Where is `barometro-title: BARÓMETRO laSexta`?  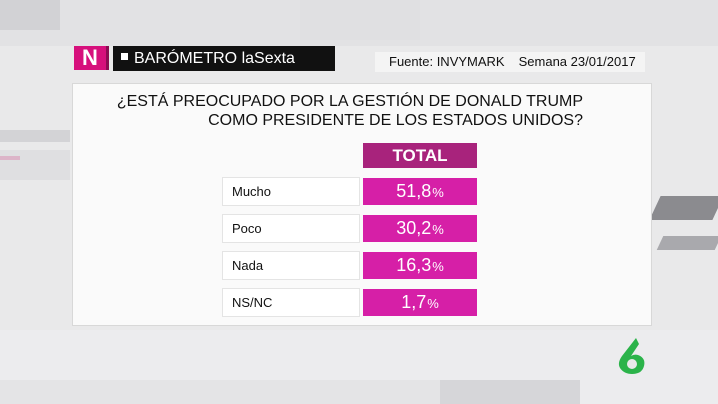
barometro-title: BARÓMETRO laSexta is located at coordinates (224, 58).